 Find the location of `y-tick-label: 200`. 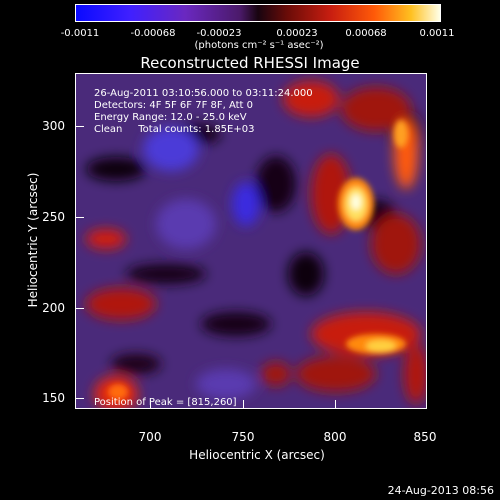

y-tick-label: 200 is located at coordinates (53, 308).